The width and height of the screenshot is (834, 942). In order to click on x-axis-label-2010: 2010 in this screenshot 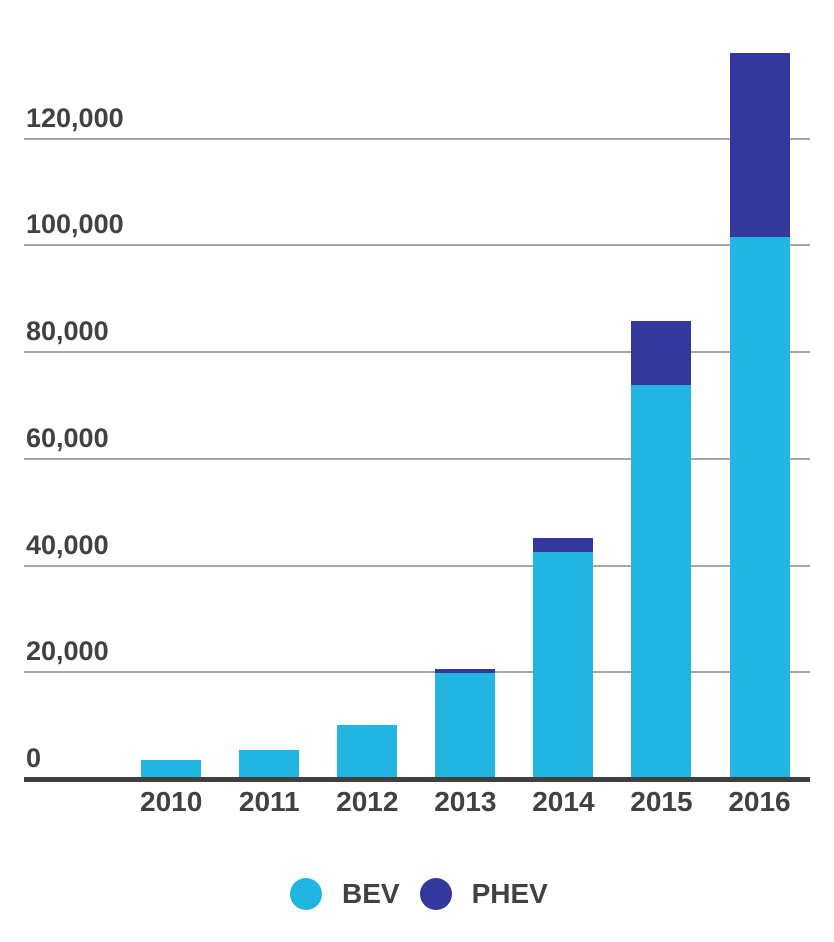, I will do `click(171, 801)`.